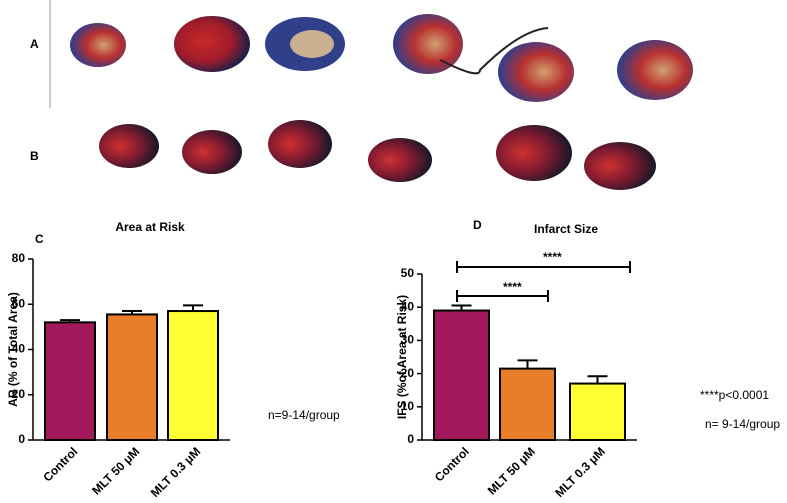  I want to click on panel-label: B, so click(34, 156).